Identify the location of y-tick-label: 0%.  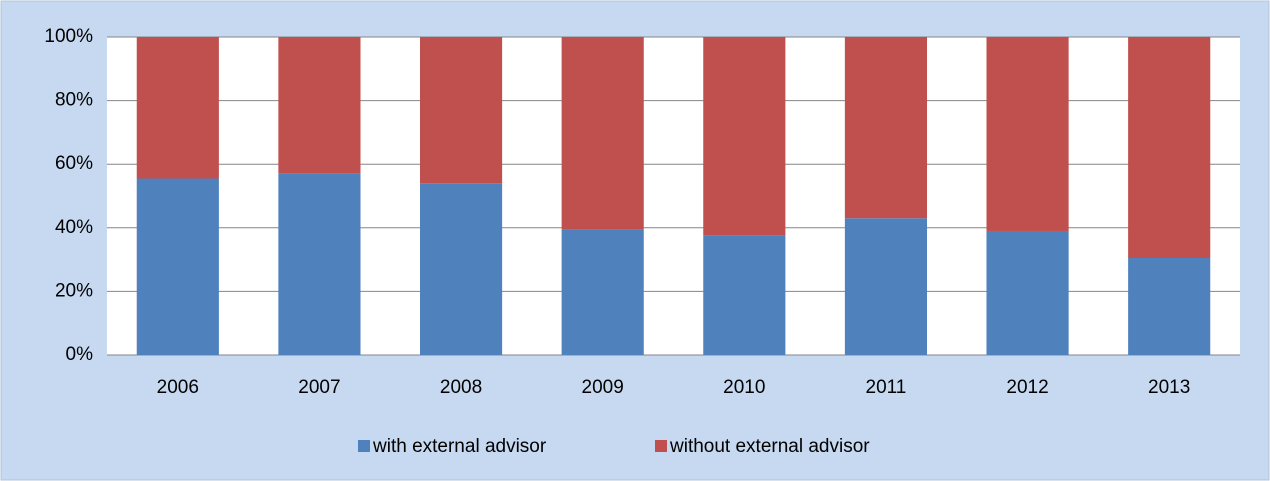
(80, 354).